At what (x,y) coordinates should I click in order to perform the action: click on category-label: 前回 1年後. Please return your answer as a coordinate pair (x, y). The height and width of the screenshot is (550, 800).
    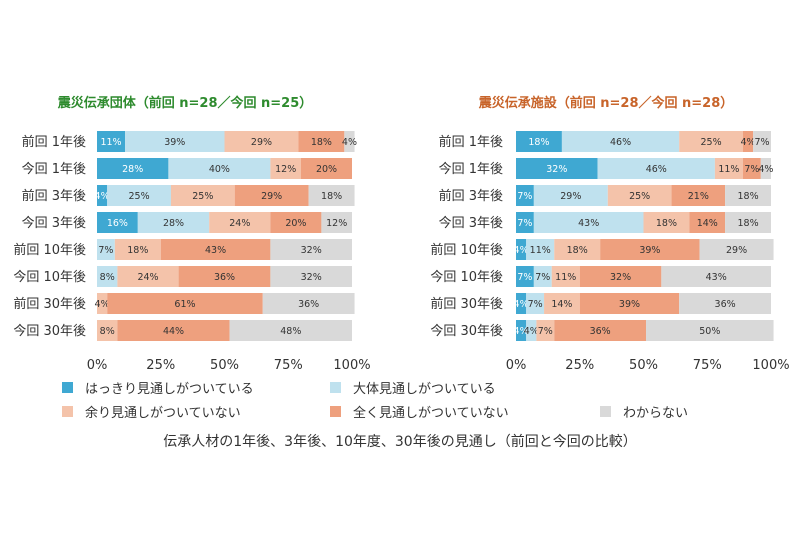
    Looking at the image, I should click on (471, 142).